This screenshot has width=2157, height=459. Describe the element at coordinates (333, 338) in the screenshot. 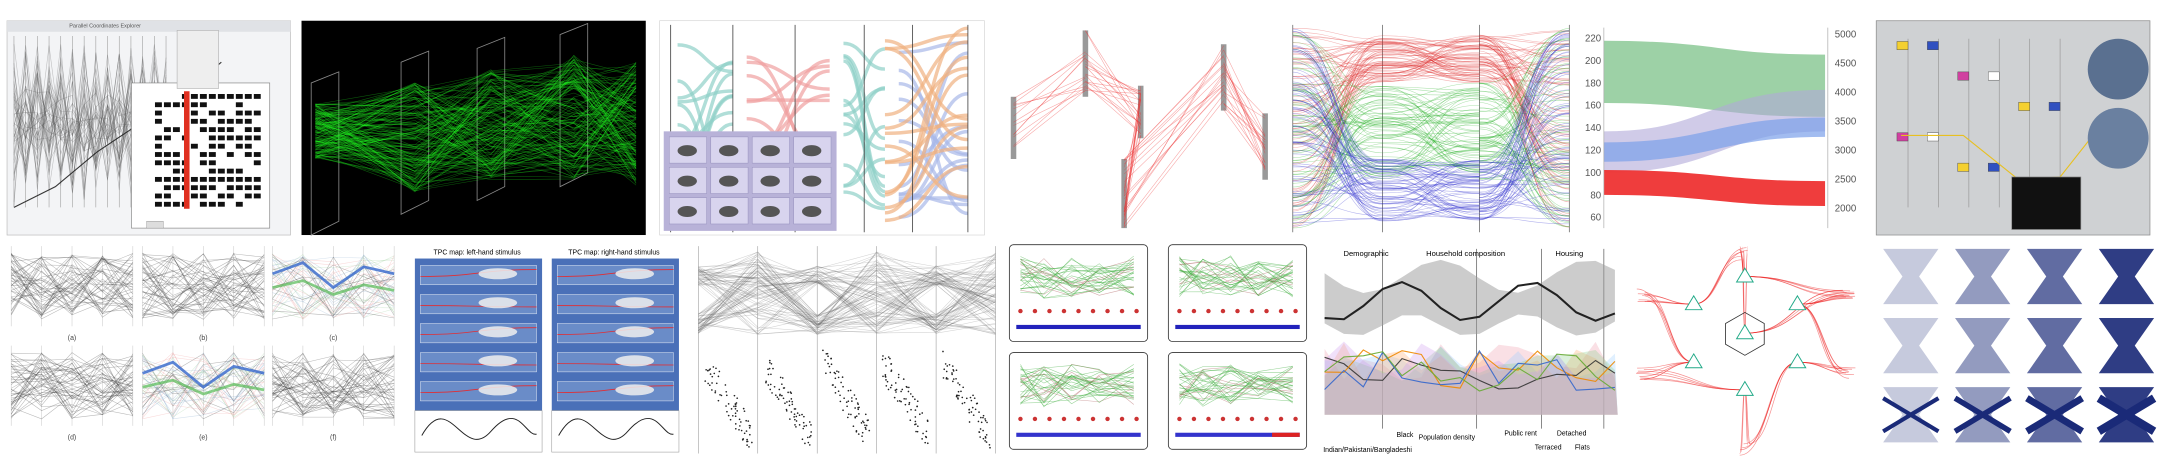

I see `panel-label: (c)` at that location.